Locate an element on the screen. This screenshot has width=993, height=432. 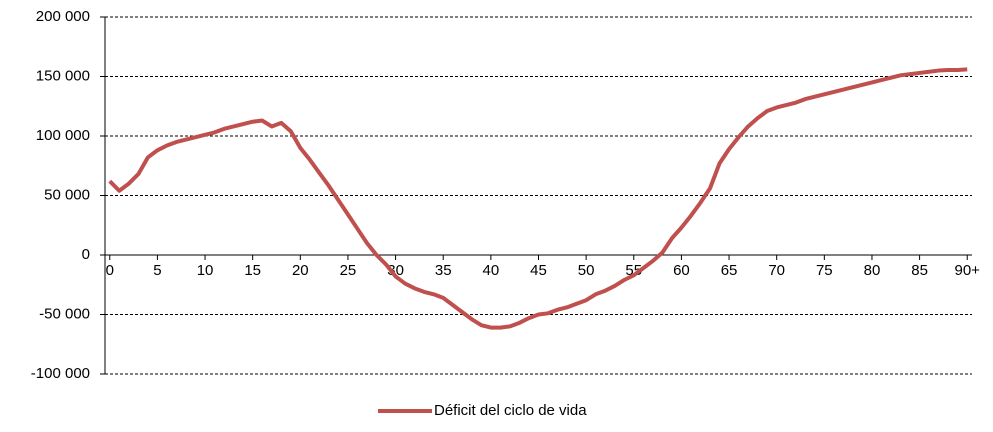
x-tick-label: 5 is located at coordinates (157, 270).